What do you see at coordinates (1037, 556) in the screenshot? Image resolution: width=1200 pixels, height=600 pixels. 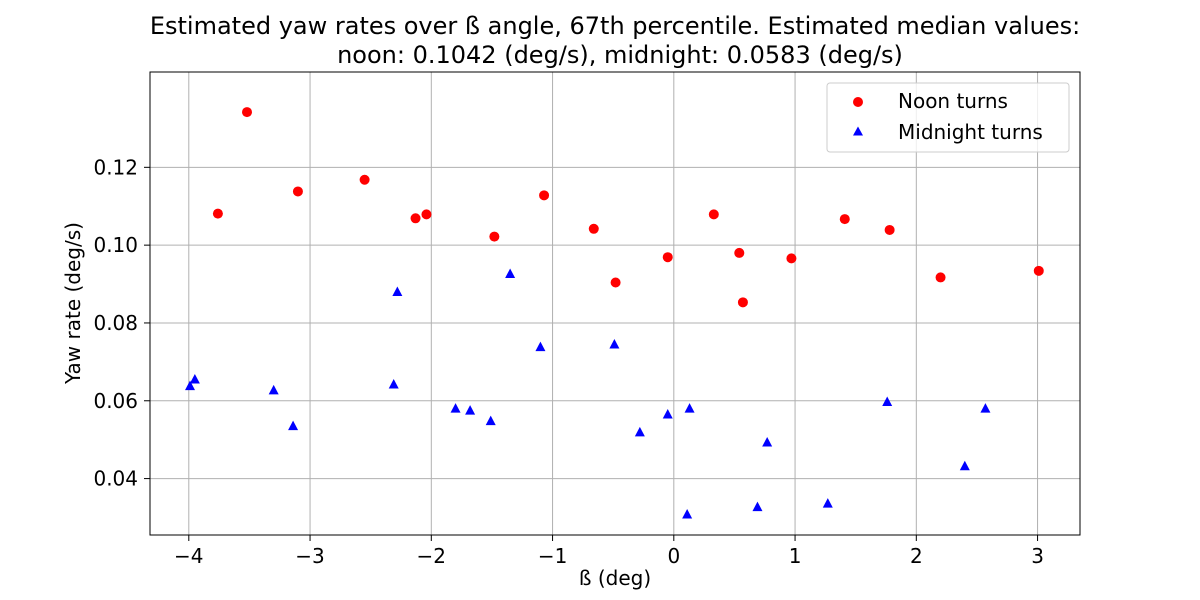 I see `x-tick-label: 3` at bounding box center [1037, 556].